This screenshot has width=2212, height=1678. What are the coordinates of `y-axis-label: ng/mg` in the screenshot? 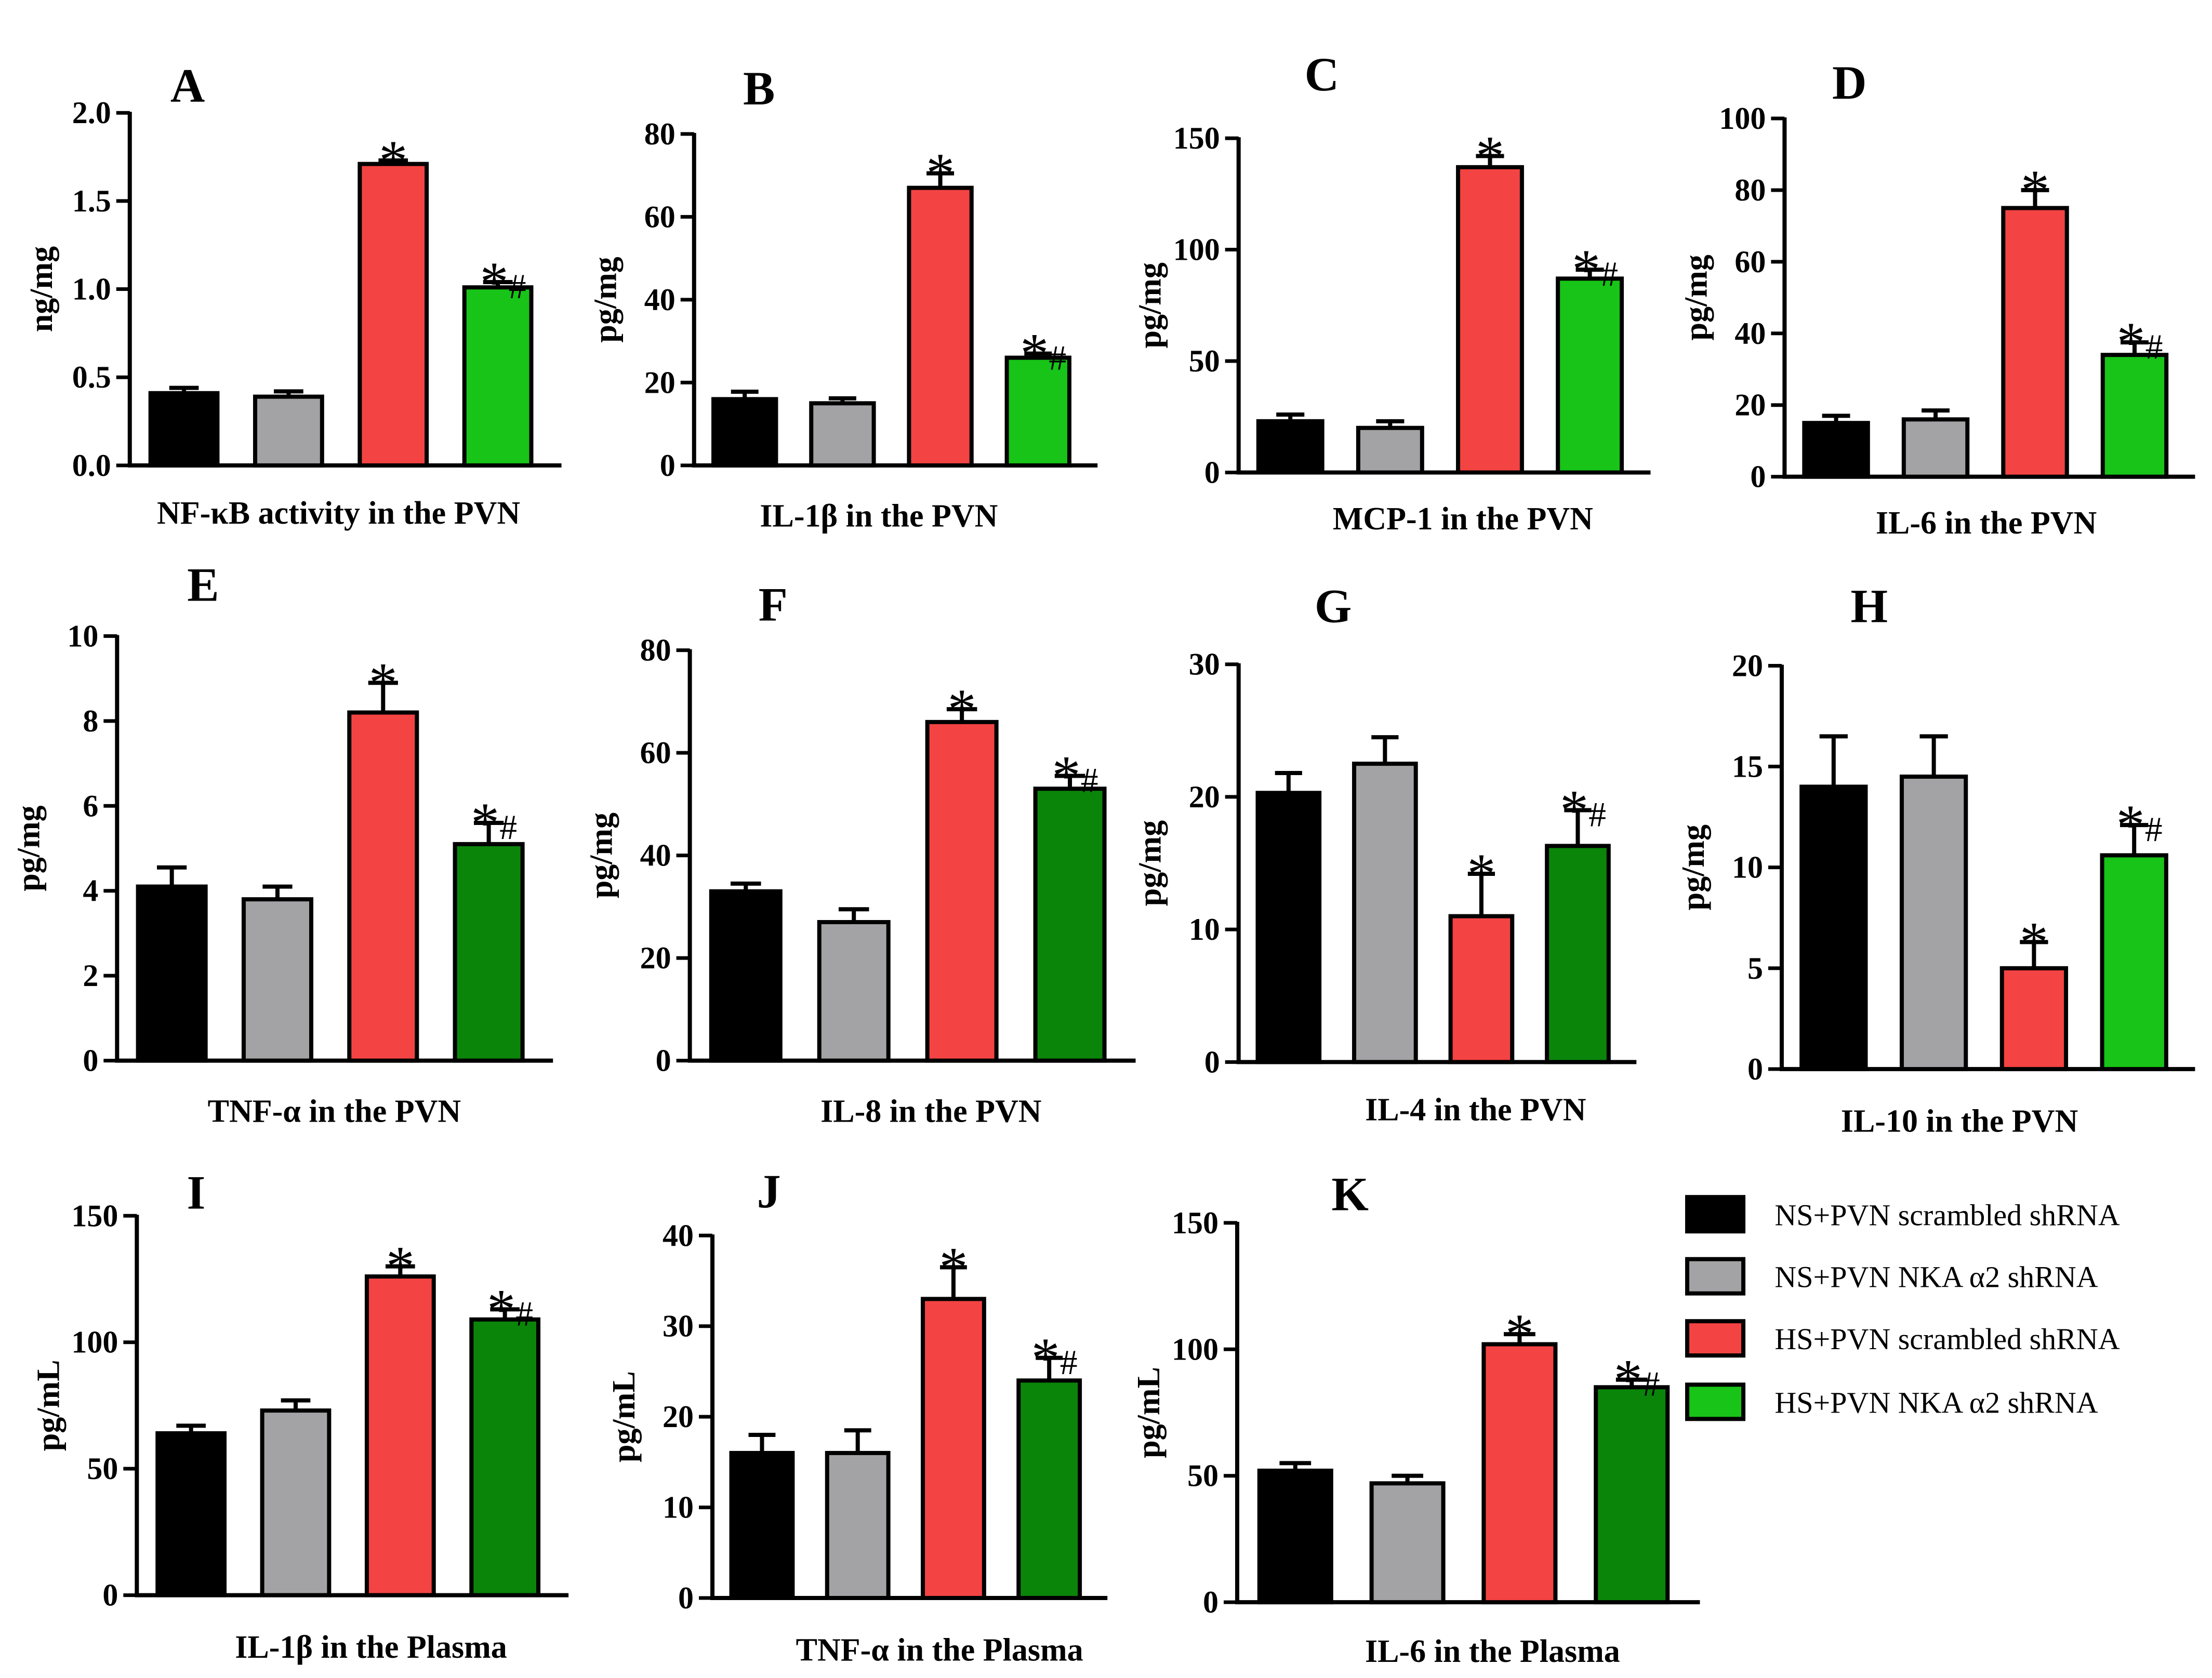 It's located at (41, 289).